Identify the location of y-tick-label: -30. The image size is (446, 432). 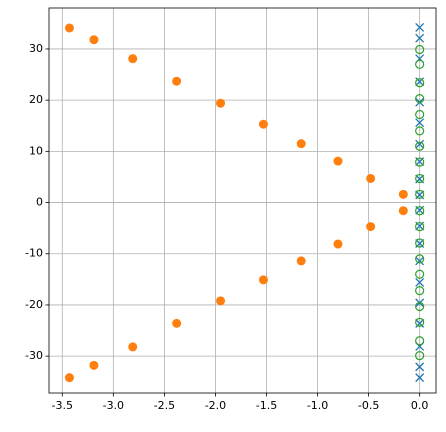
(34, 355).